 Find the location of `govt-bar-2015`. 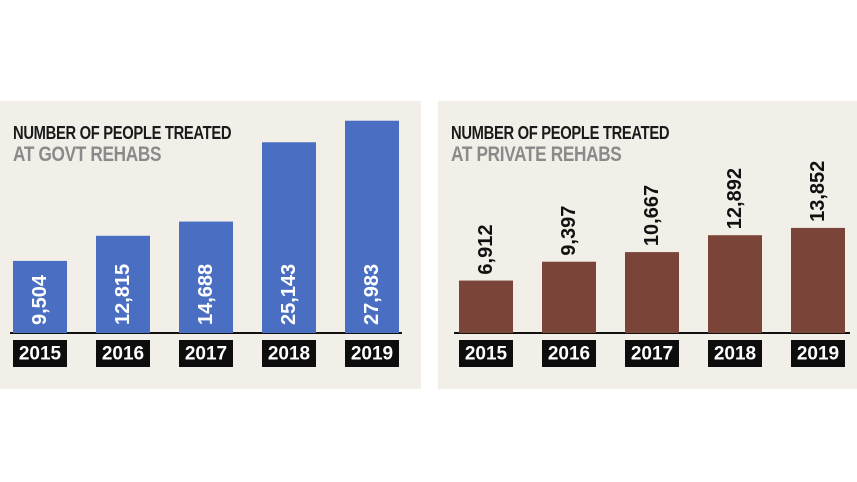

govt-bar-2015 is located at coordinates (40, 296).